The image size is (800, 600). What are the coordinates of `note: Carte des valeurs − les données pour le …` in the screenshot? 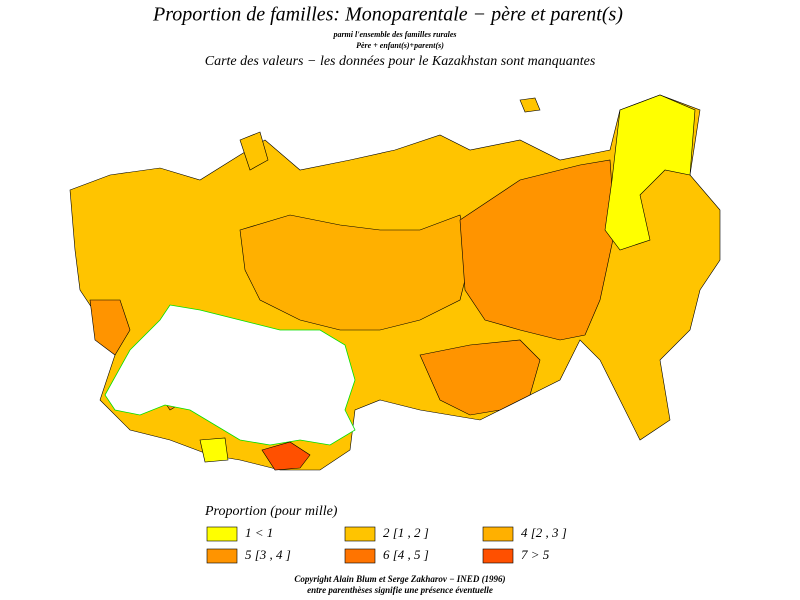 It's located at (400, 61).